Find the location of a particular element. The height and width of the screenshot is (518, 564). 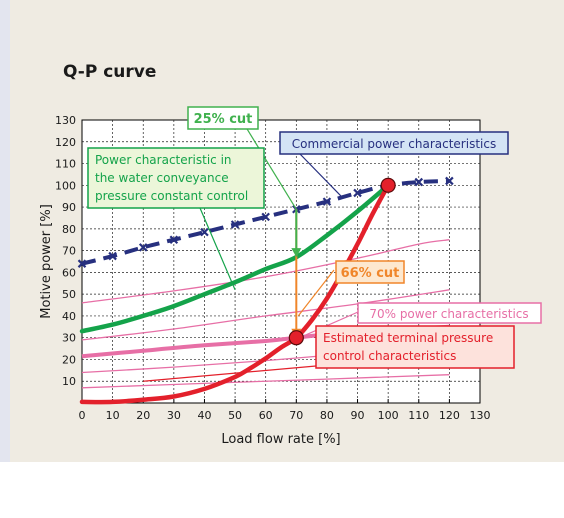

x-tick-label: 70 is located at coordinates (296, 415).